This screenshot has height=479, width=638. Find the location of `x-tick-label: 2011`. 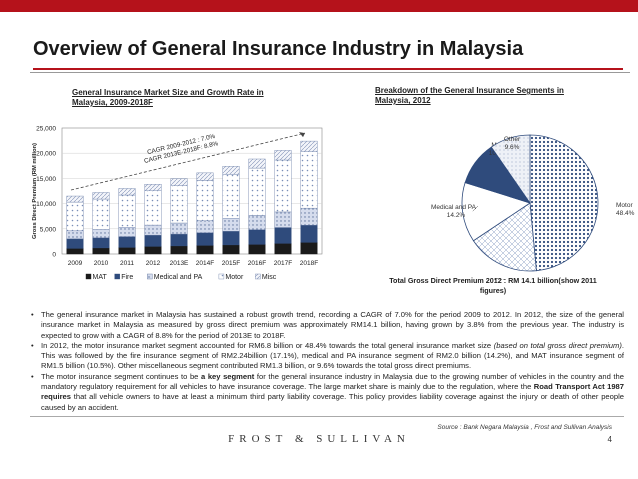

x-tick-label: 2011 is located at coordinates (127, 263).